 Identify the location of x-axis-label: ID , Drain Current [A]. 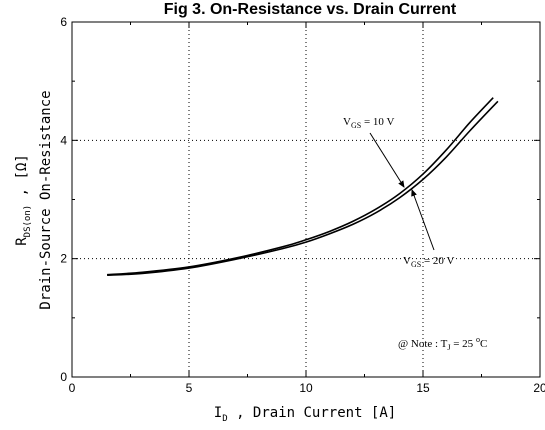
(305, 414).